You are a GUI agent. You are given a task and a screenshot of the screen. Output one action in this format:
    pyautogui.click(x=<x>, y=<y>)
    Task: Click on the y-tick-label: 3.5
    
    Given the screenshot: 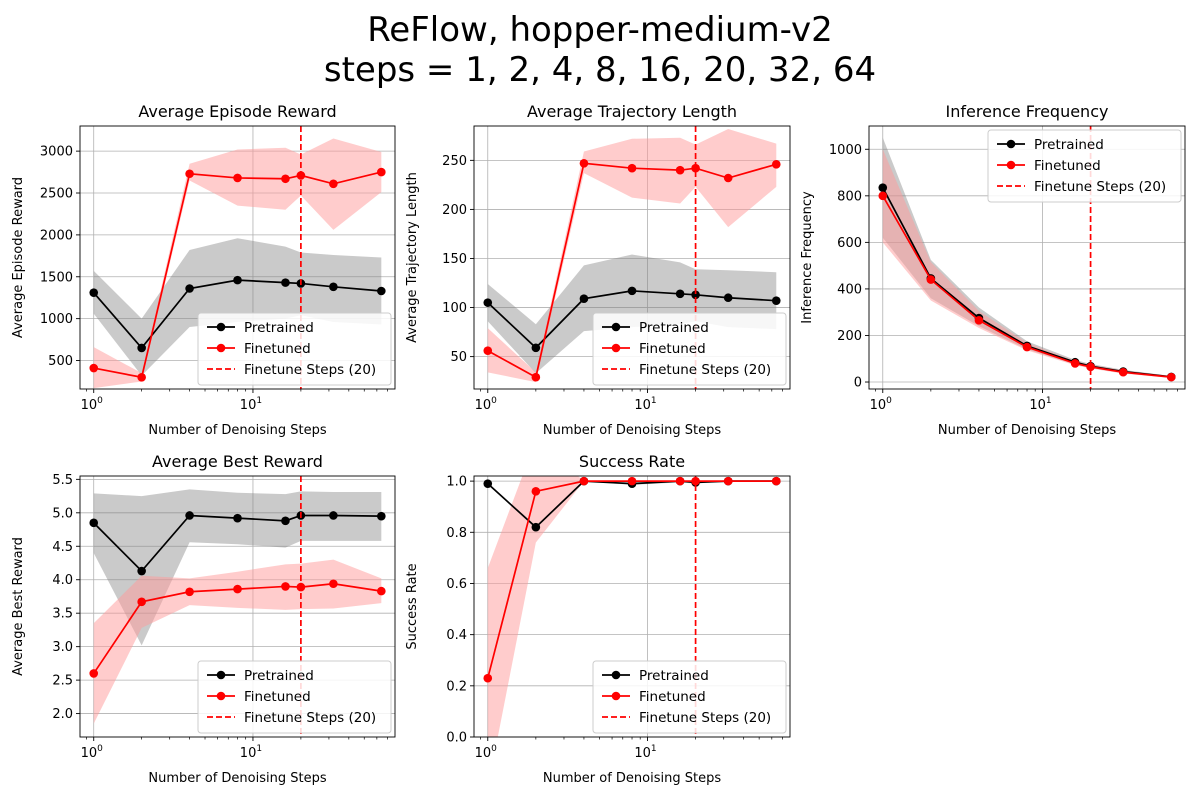 What is the action you would take?
    pyautogui.click(x=62, y=614)
    